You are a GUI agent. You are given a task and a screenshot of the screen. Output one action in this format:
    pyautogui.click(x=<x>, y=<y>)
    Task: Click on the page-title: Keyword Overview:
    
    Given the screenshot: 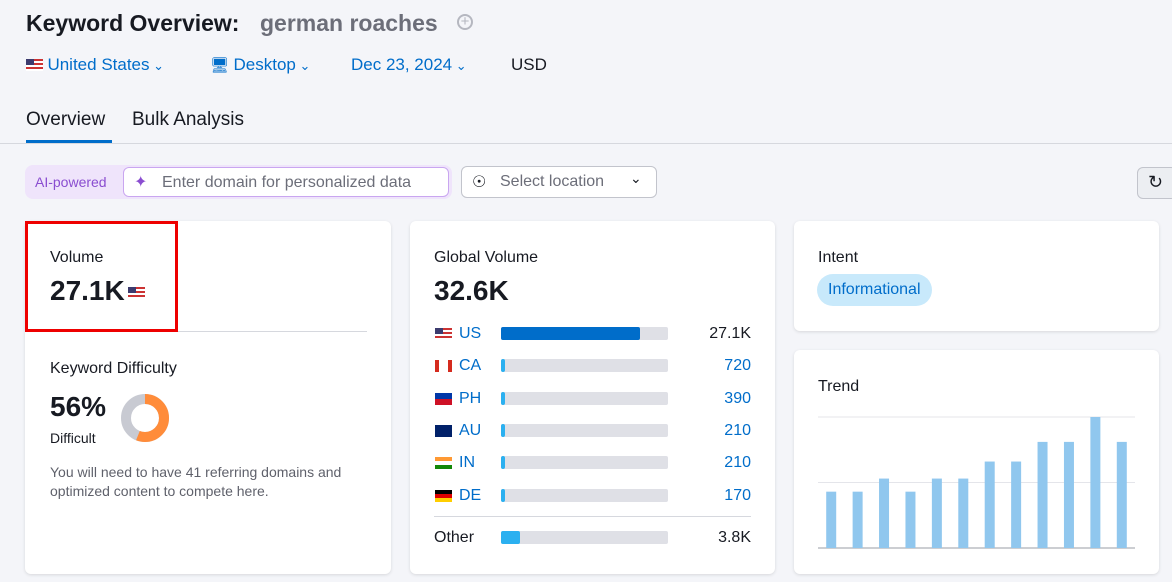 What is the action you would take?
    pyautogui.click(x=133, y=23)
    